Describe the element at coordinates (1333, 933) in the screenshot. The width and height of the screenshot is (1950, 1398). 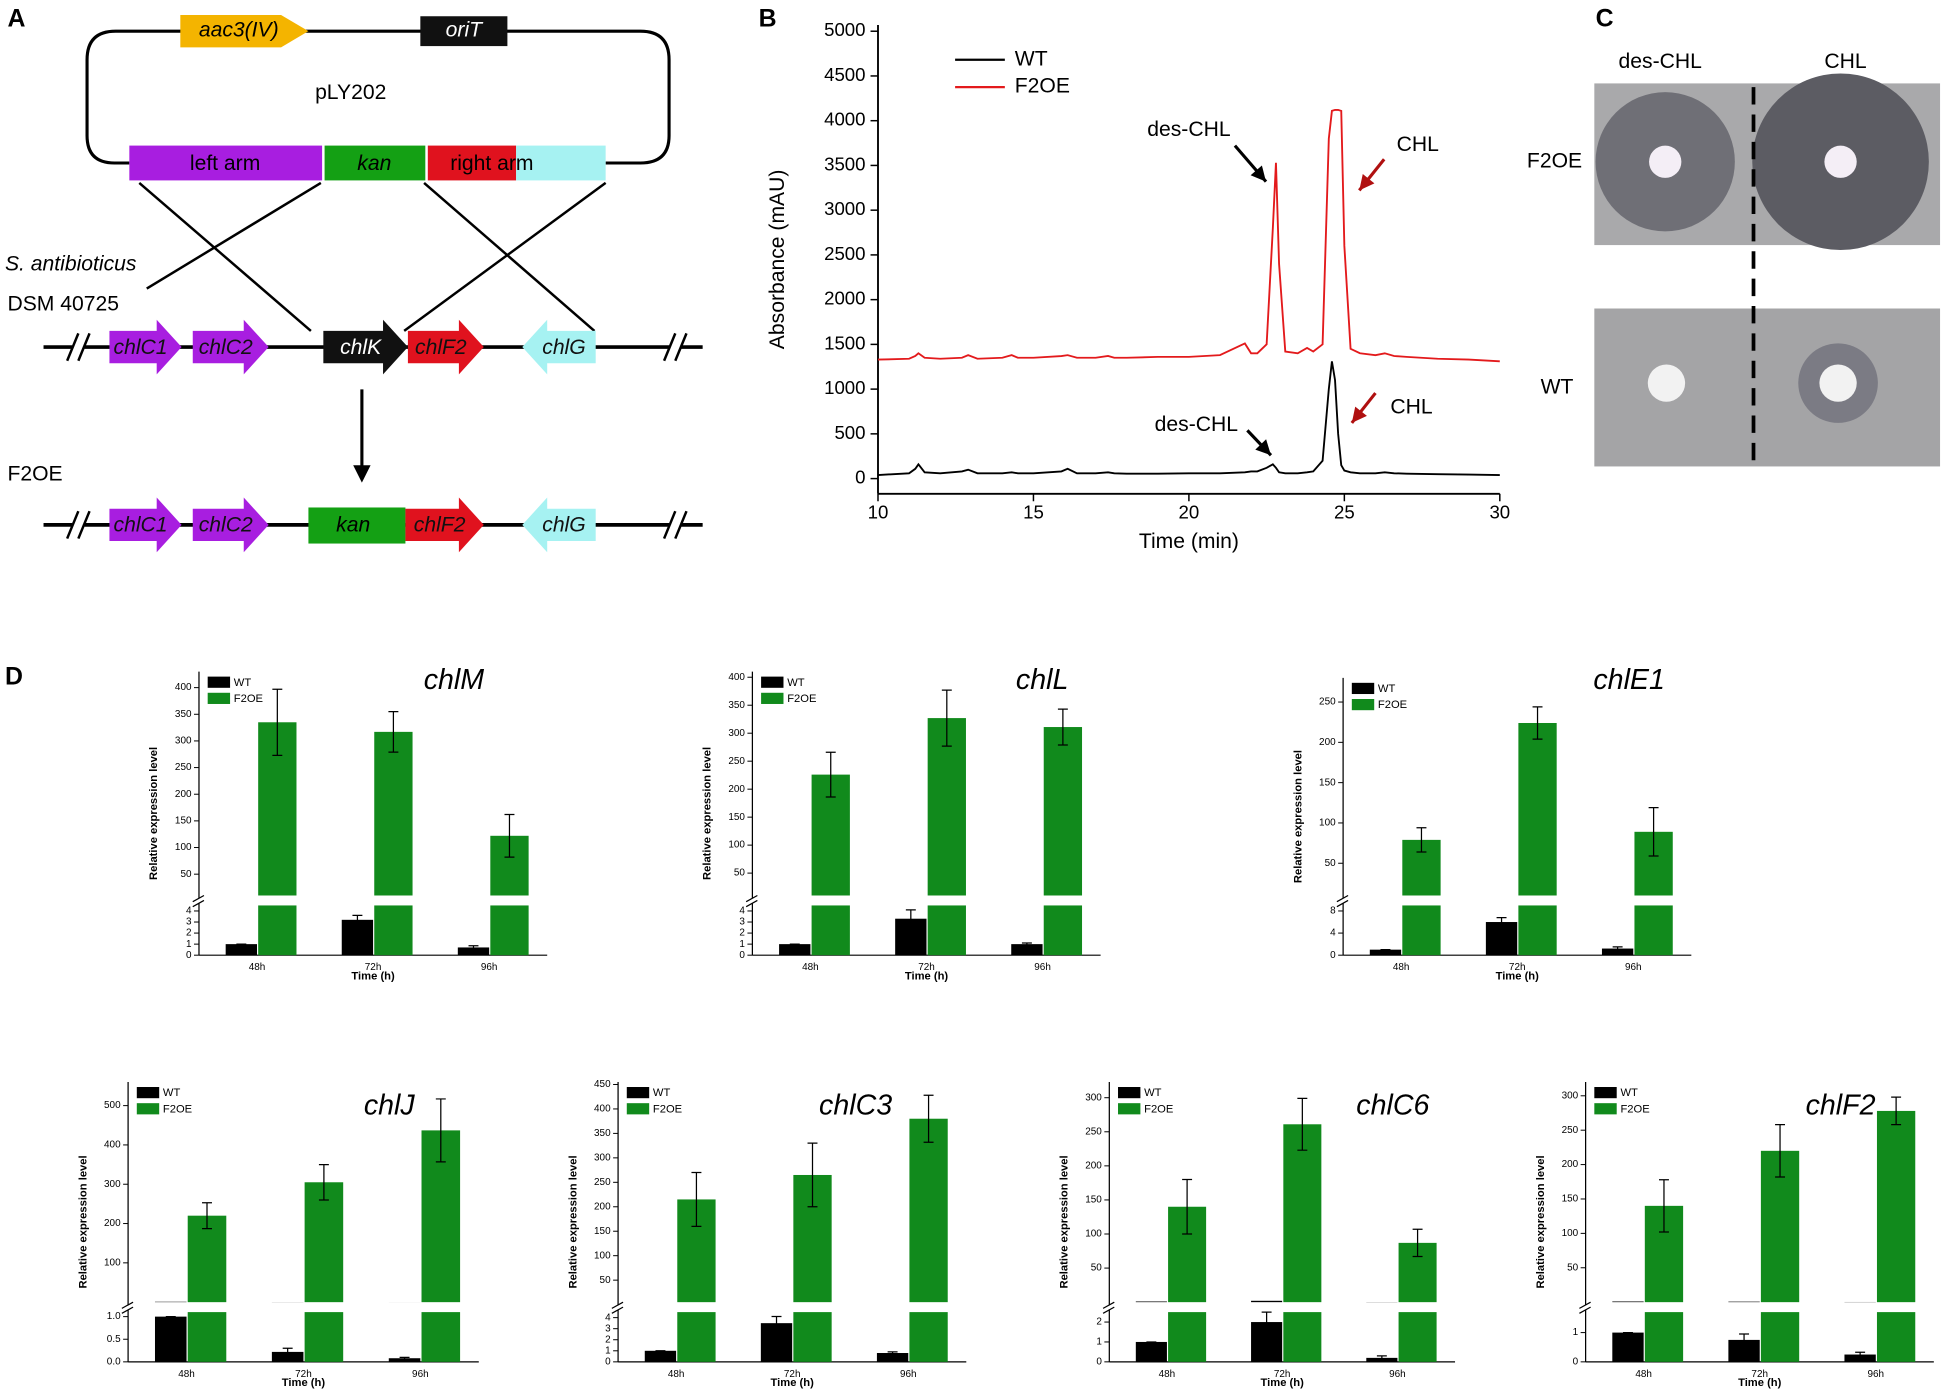
I see `y-tick-label: 4` at that location.